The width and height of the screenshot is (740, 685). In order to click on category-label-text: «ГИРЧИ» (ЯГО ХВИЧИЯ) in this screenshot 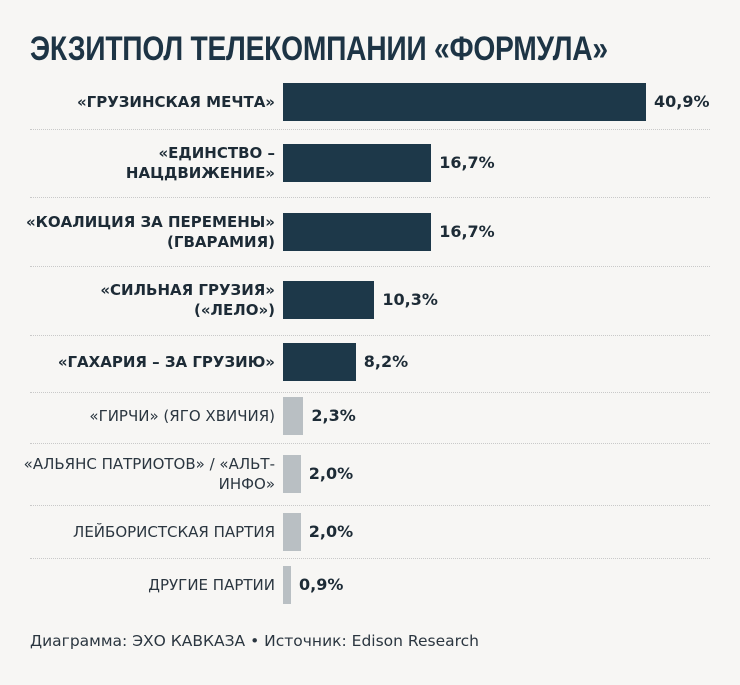, I will do `click(182, 416)`.